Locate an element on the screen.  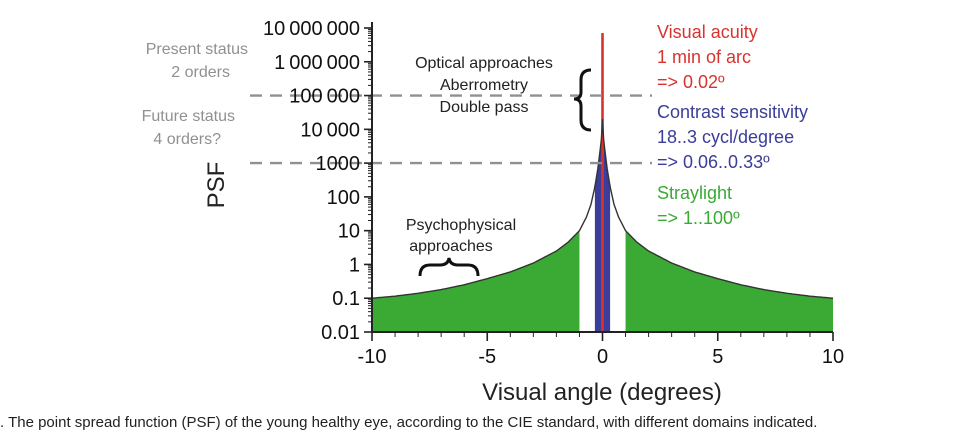
visual-acuity-title: Visual acuity is located at coordinates (707, 32).